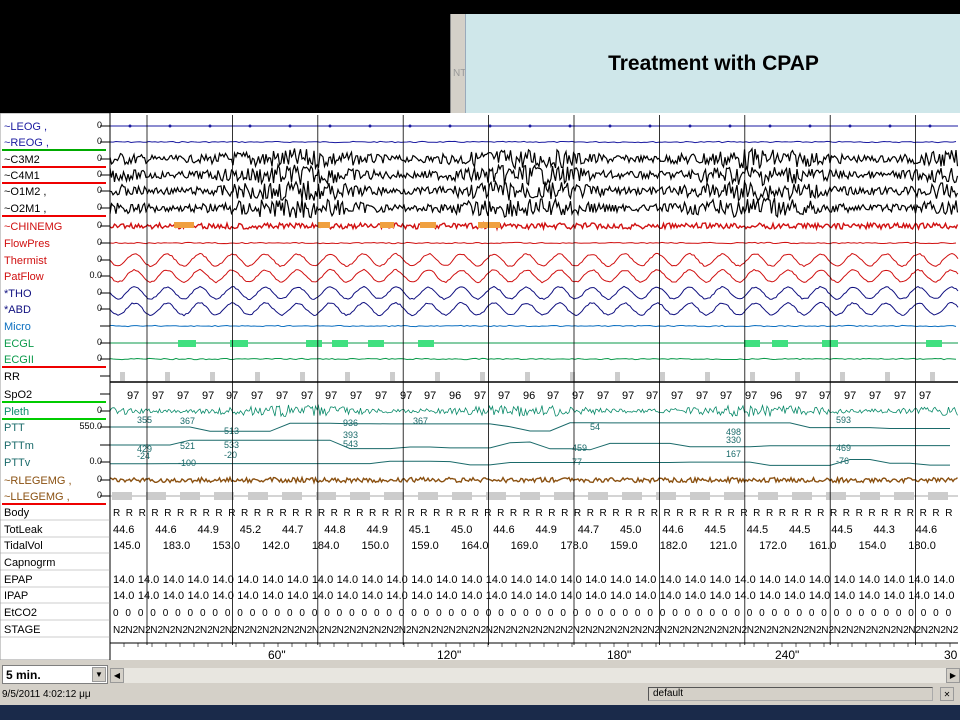 This screenshot has height=720, width=960. What do you see at coordinates (117, 675) in the screenshot?
I see `scroll-left-icon: ◀` at bounding box center [117, 675].